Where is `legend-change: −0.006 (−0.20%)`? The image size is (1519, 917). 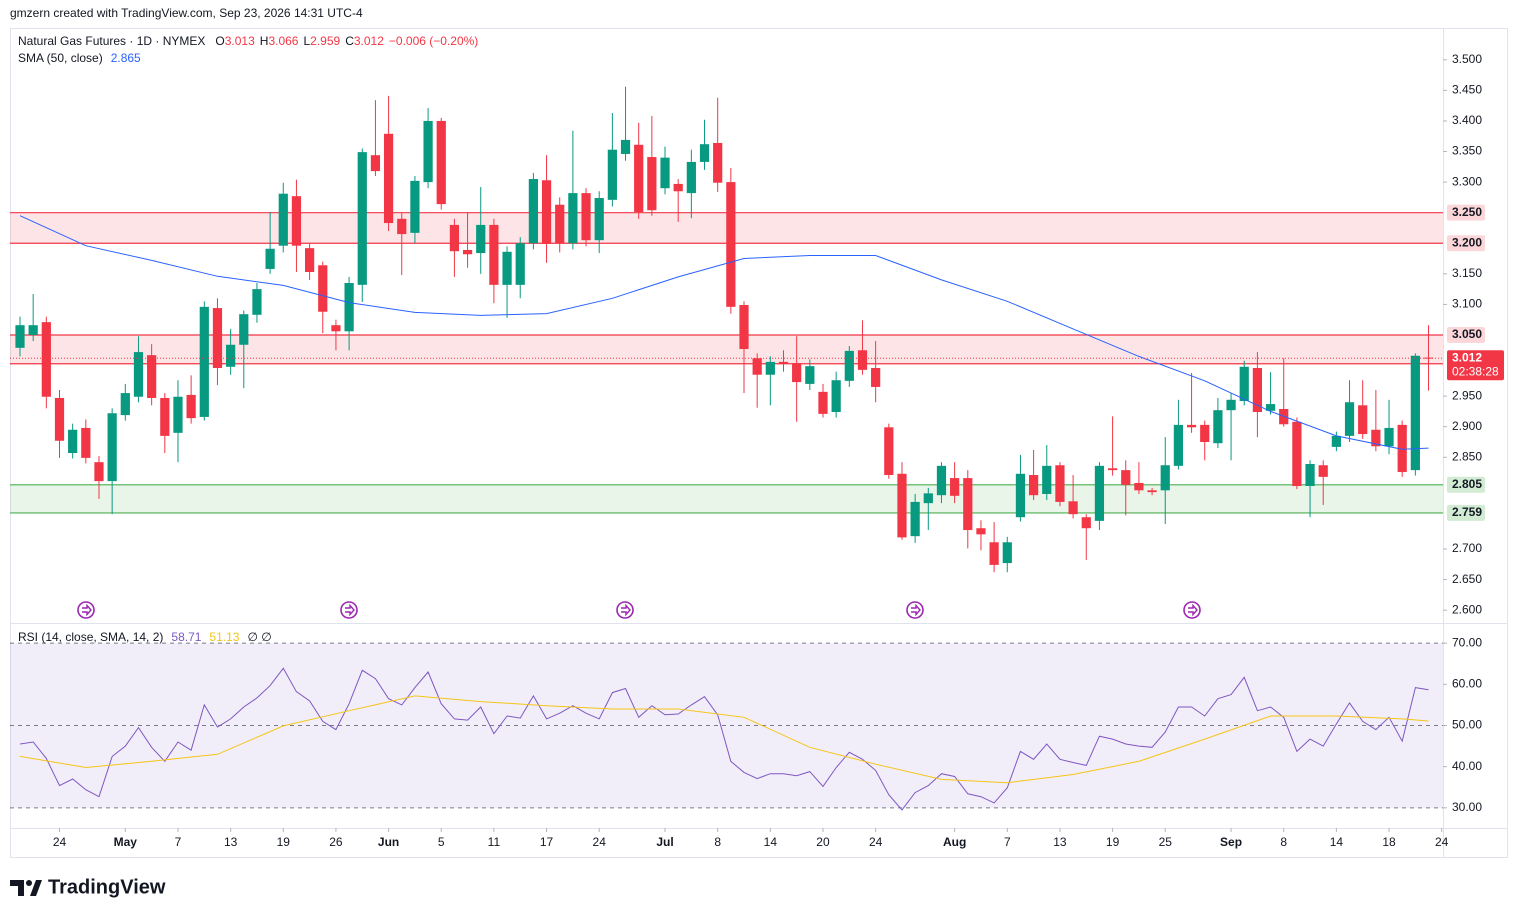
legend-change: −0.006 (−0.20%) is located at coordinates (433, 41).